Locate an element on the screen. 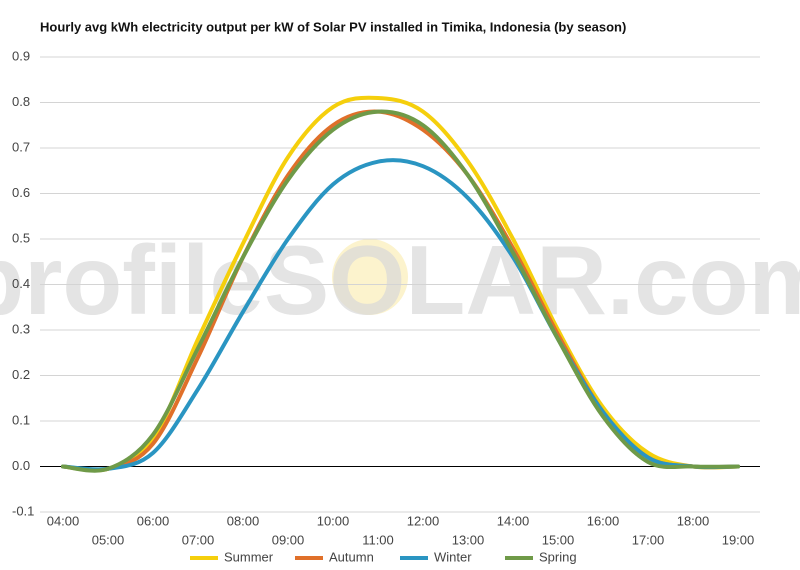 This screenshot has height=570, width=800. x-tick-label: 09:00 is located at coordinates (288, 539).